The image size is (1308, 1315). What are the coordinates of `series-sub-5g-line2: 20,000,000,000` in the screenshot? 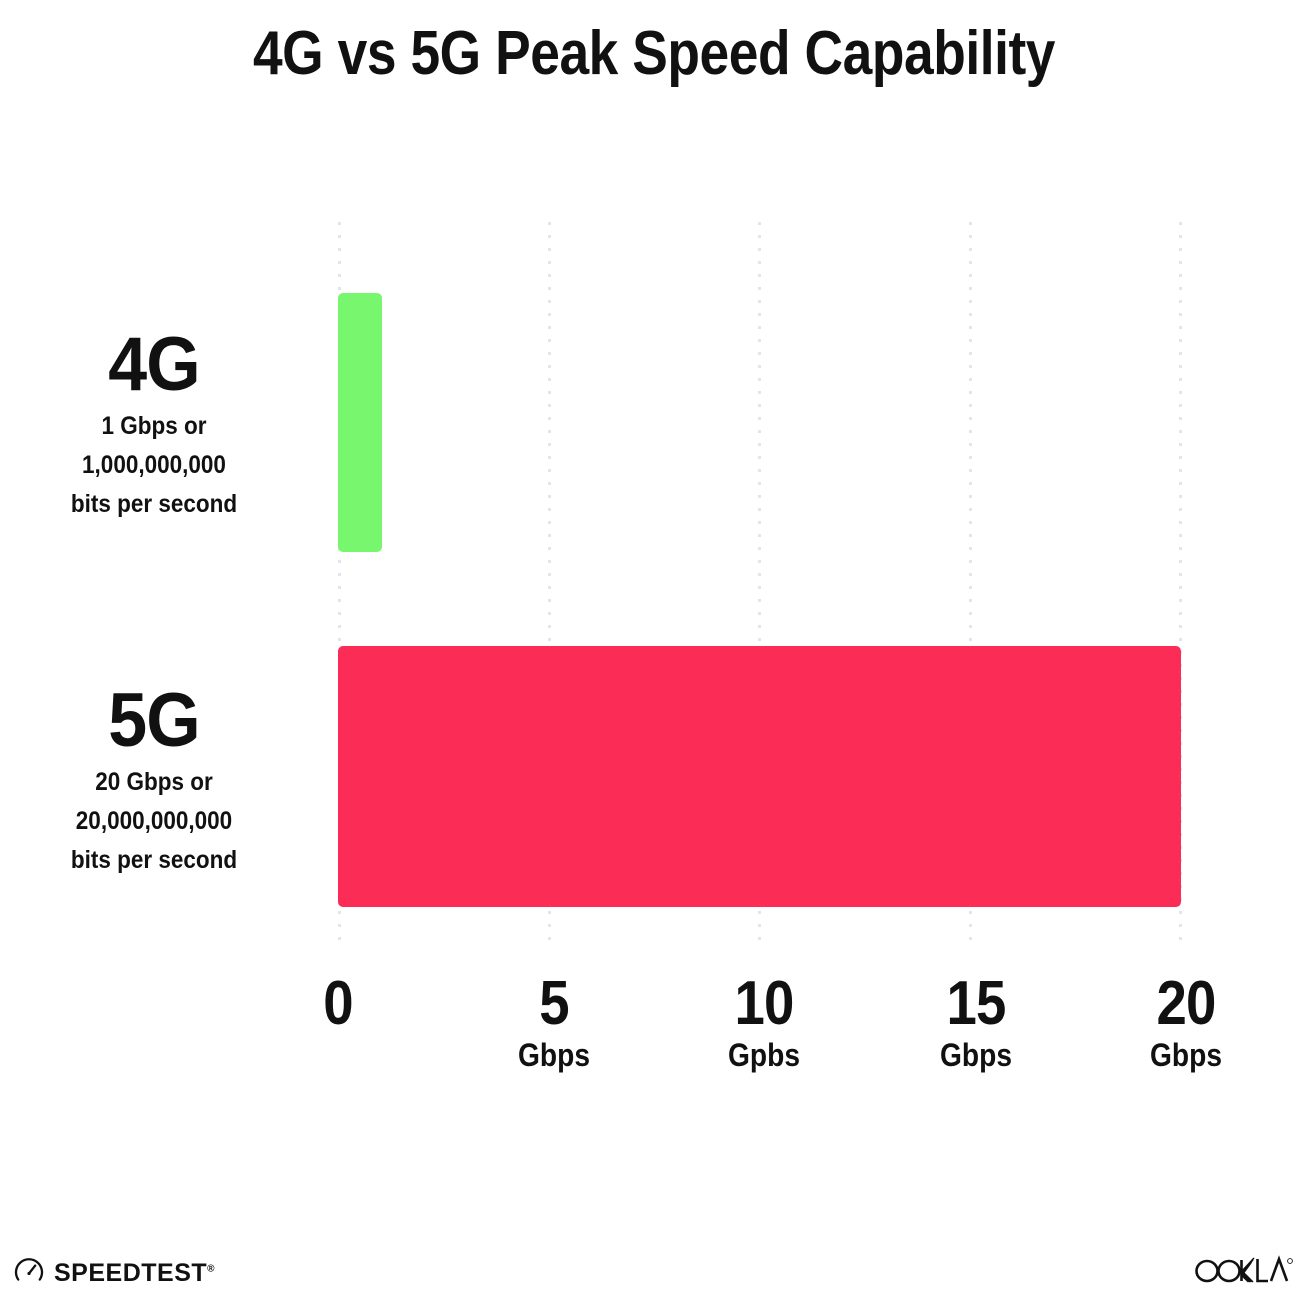 It's located at (154, 821).